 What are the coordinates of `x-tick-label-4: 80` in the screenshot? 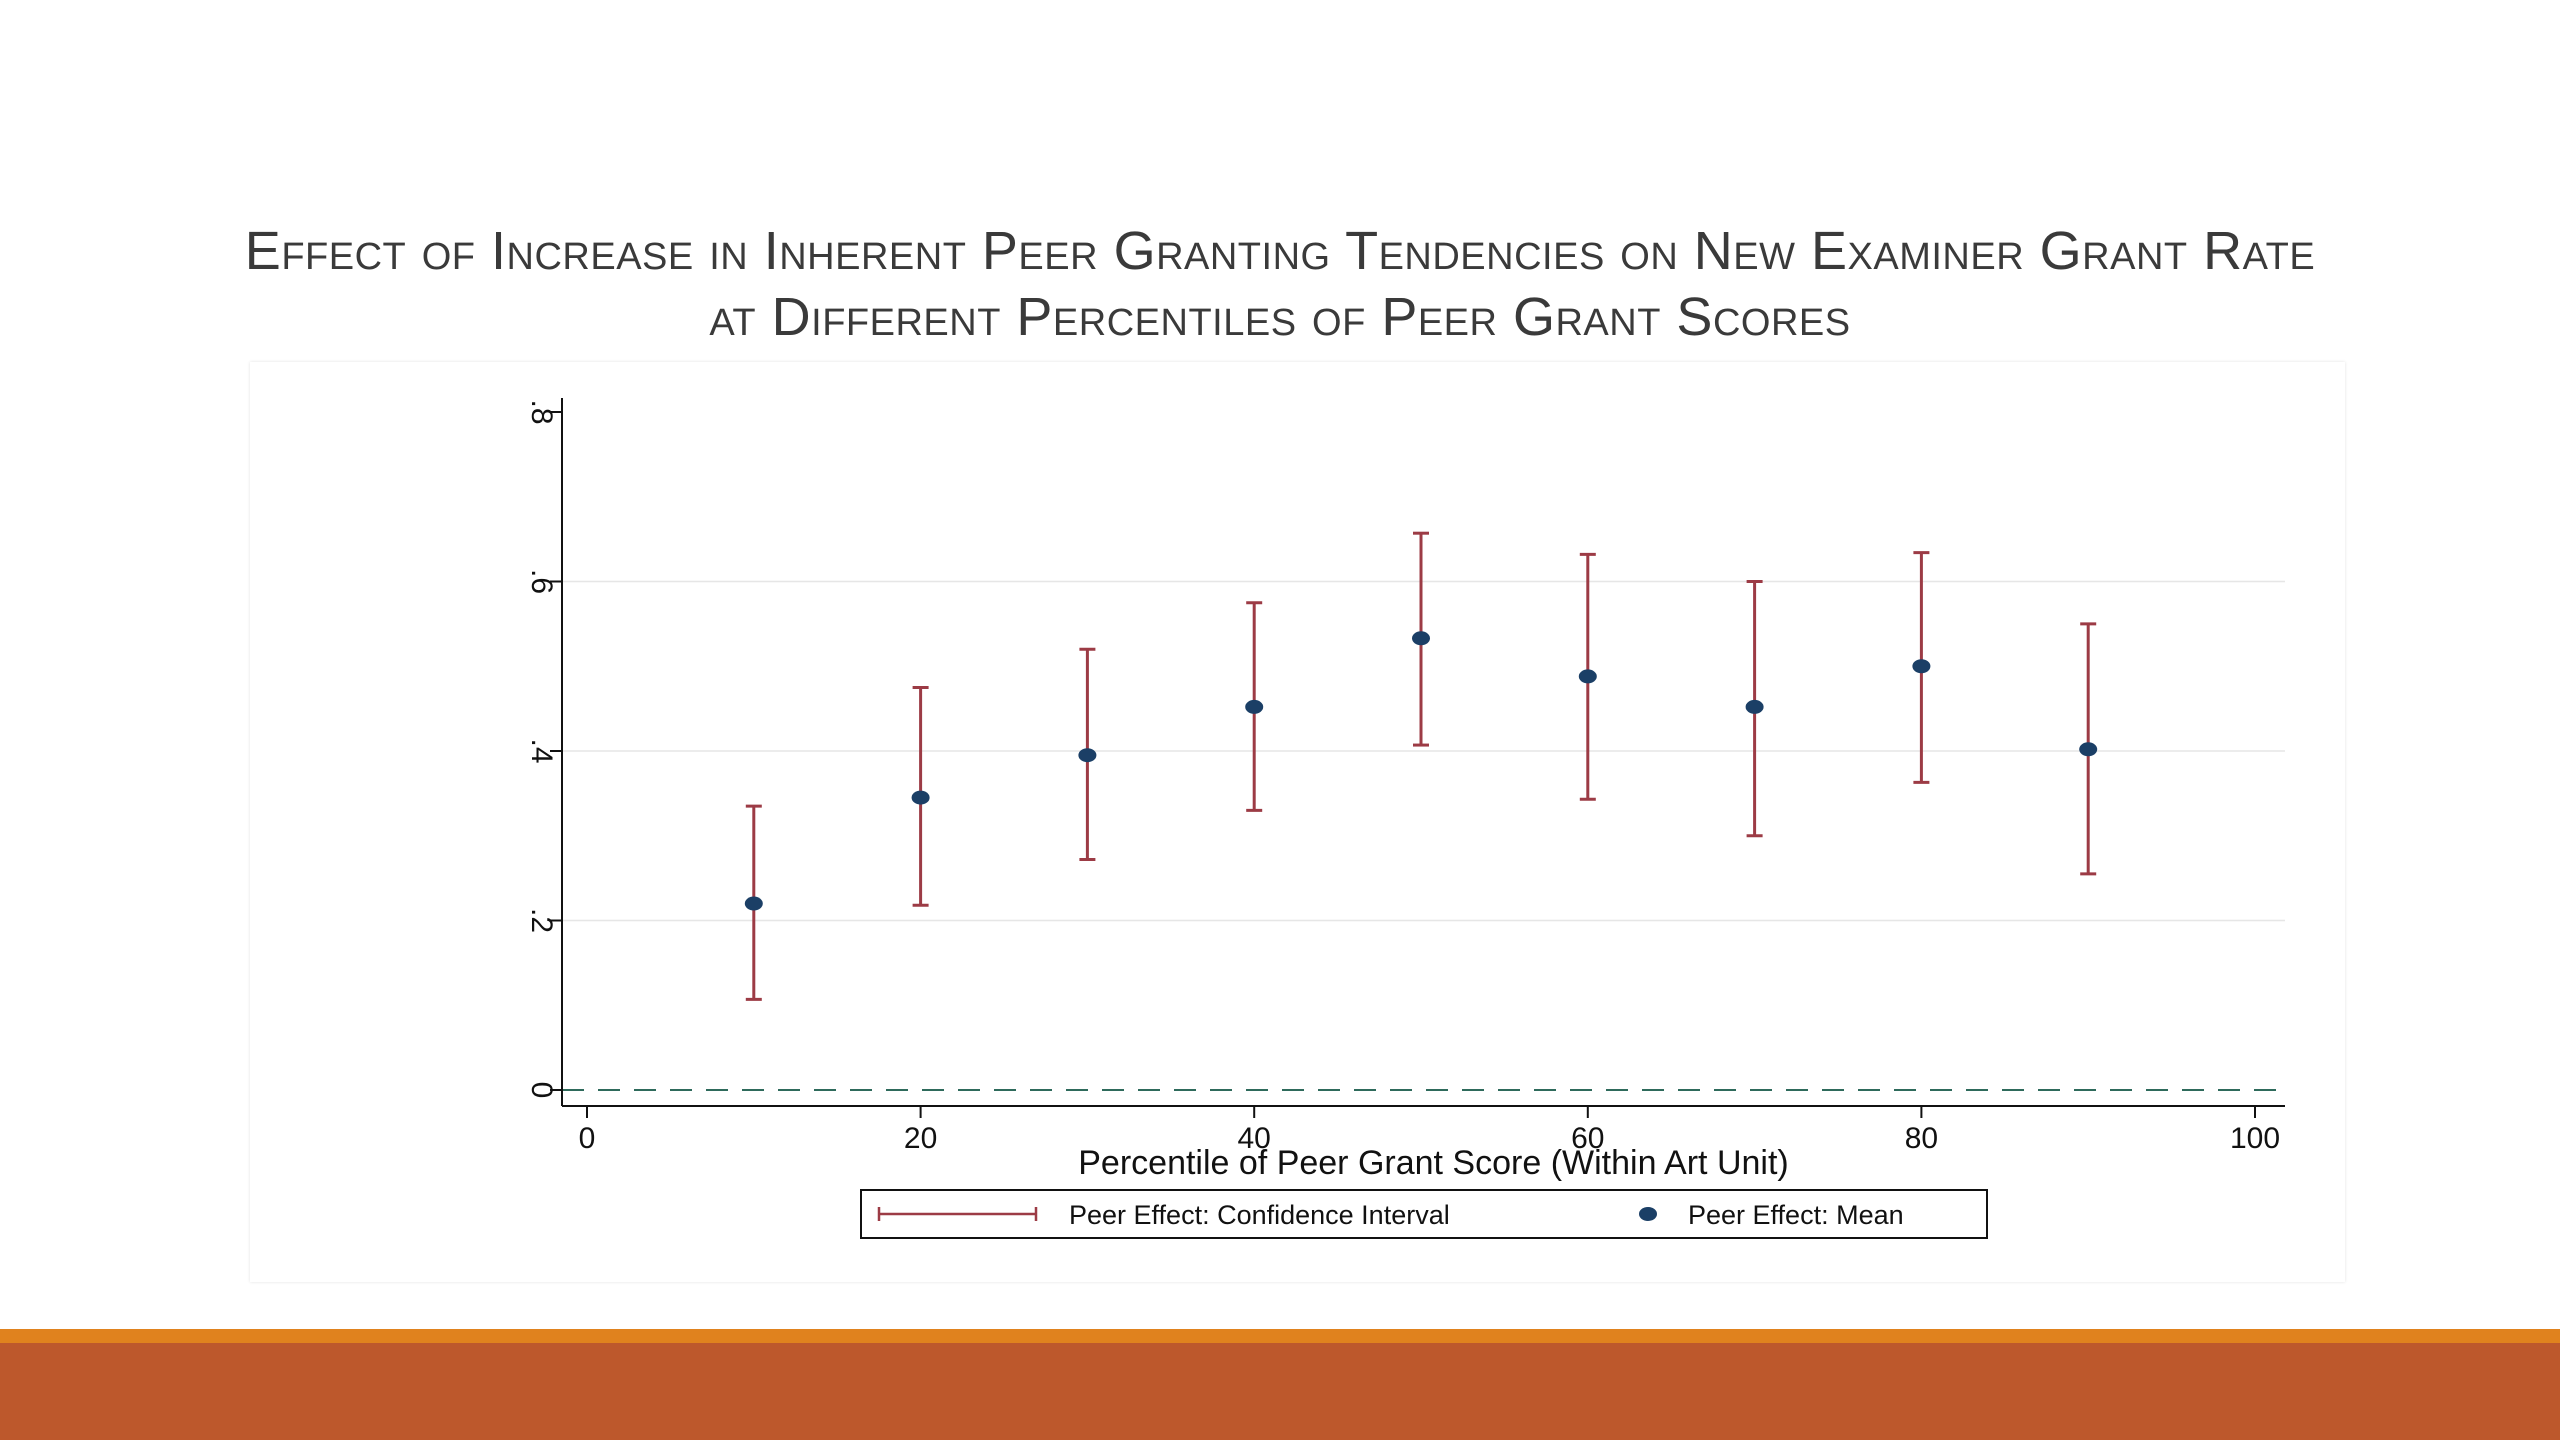 It's located at (1921, 1138).